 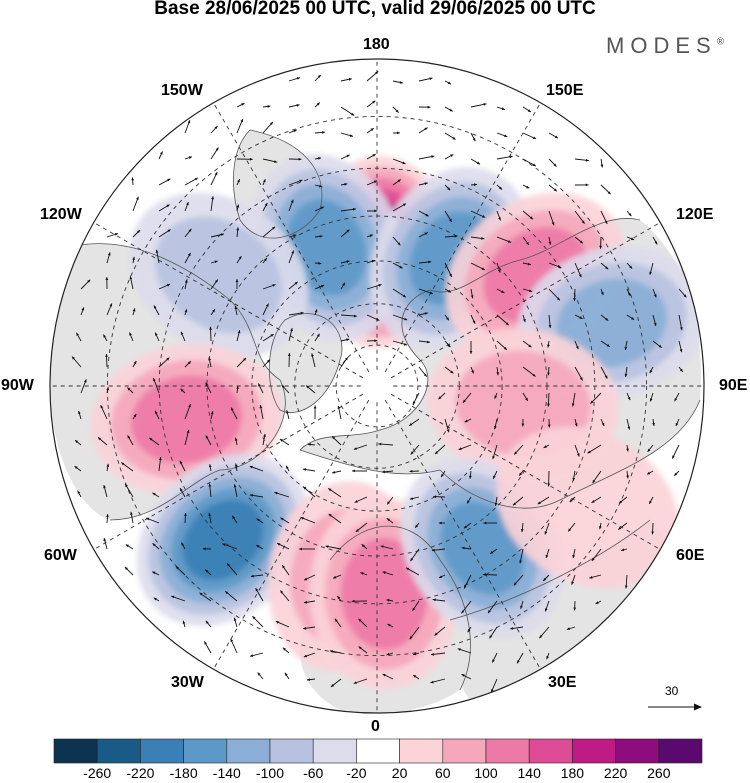 I want to click on brand-name: MODES, so click(x=661, y=45).